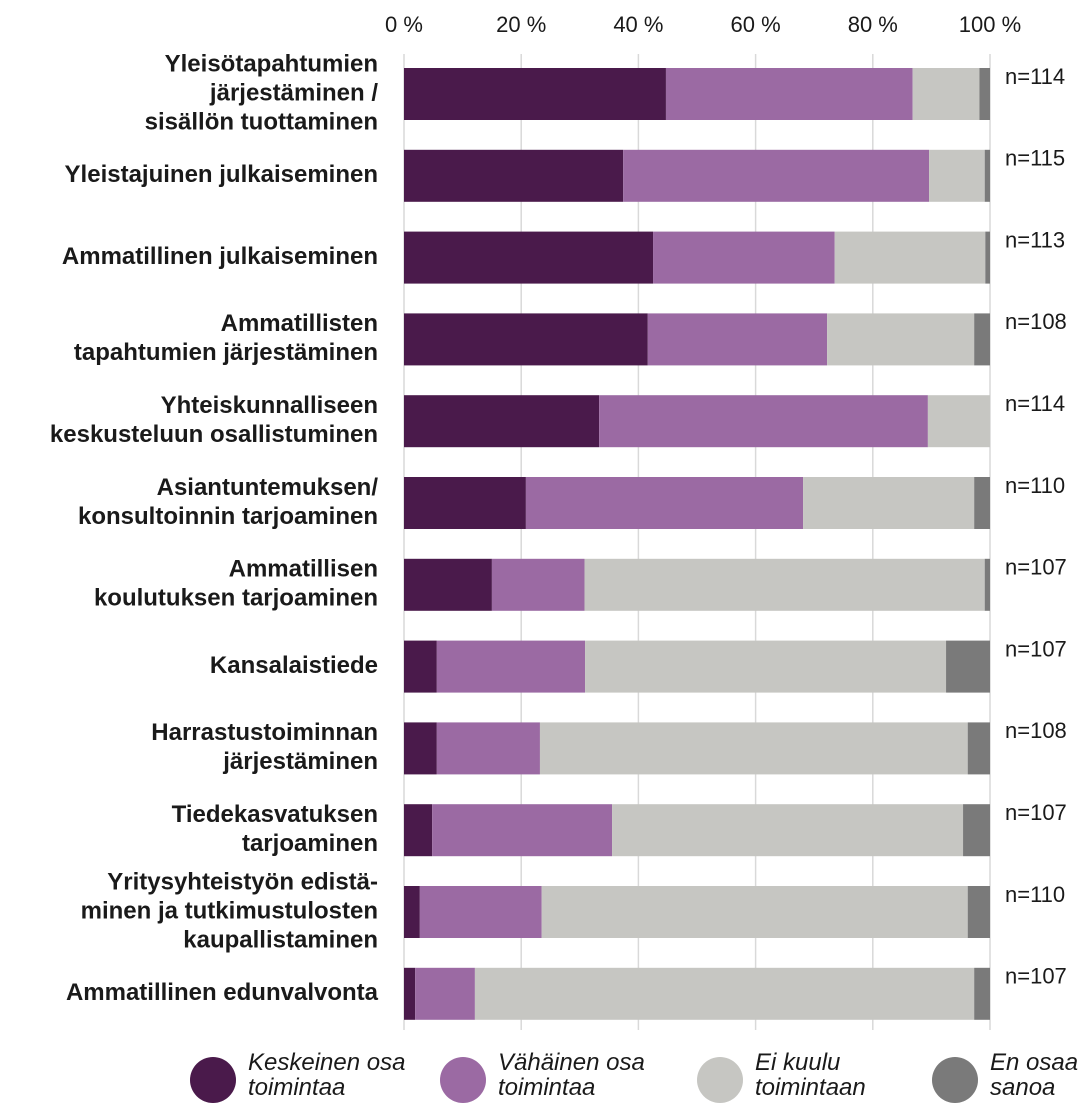 The width and height of the screenshot is (1091, 1104). I want to click on category-label: keskusteluun osallistuminen, so click(214, 434).